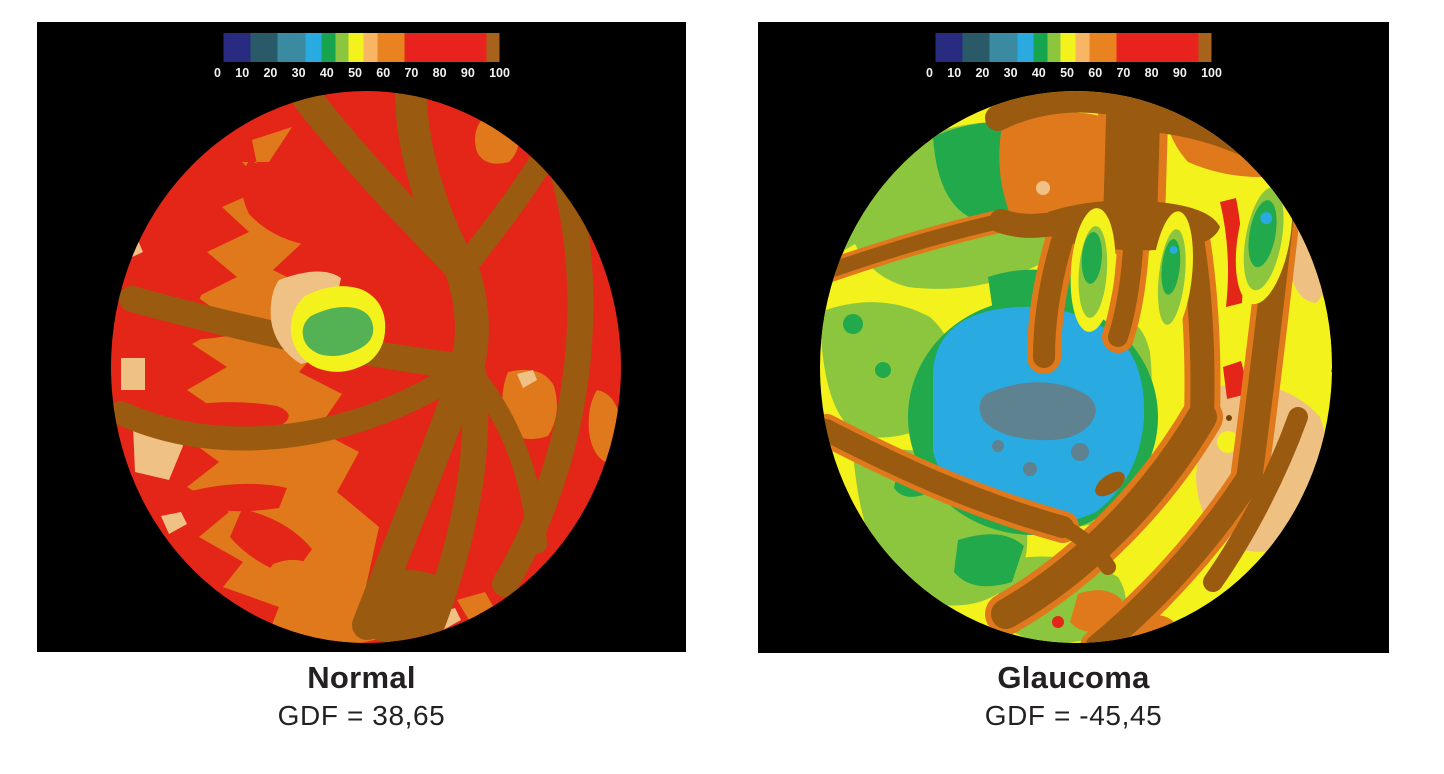  I want to click on caption-glaucoma-gdf: GDF = -45,45, so click(1073, 715).